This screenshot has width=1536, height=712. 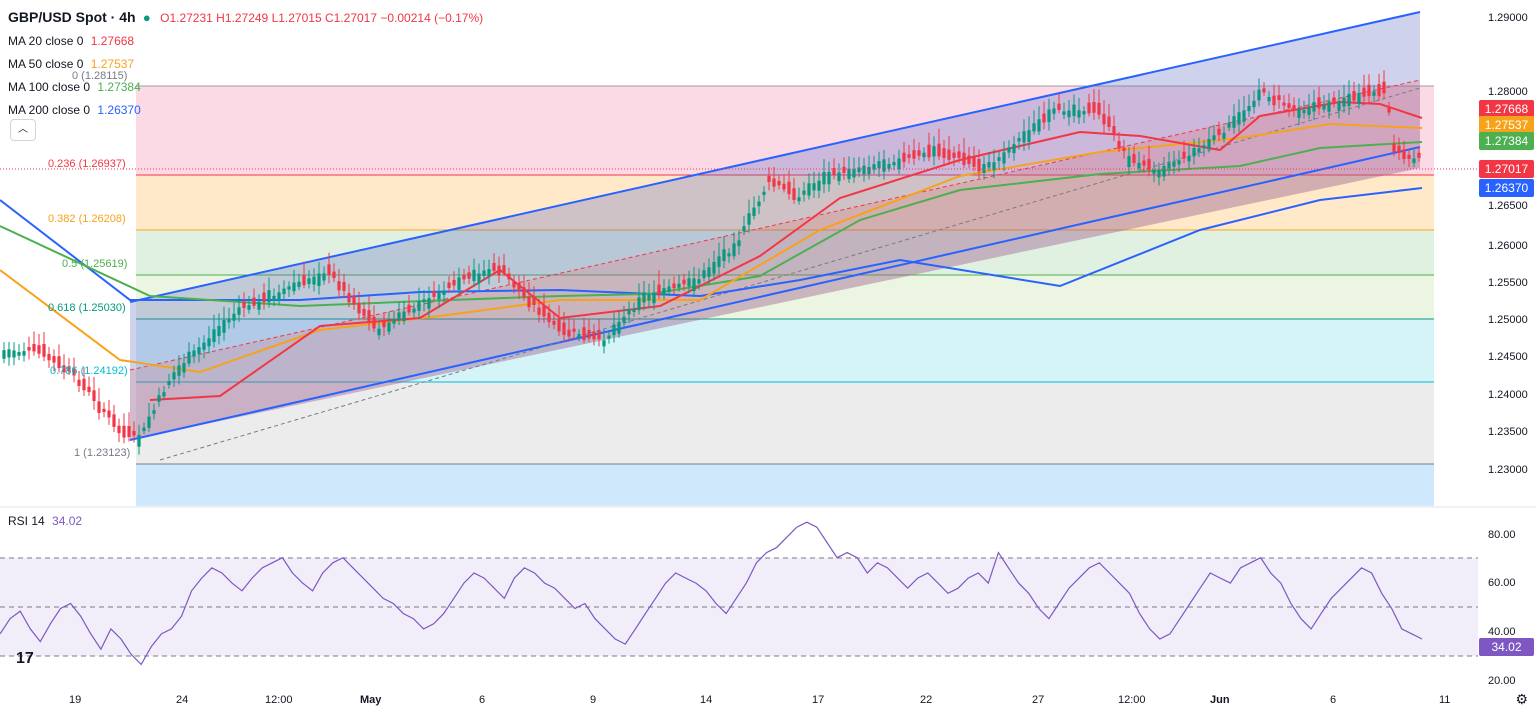 What do you see at coordinates (1333, 700) in the screenshot?
I see `svg-text: 6` at bounding box center [1333, 700].